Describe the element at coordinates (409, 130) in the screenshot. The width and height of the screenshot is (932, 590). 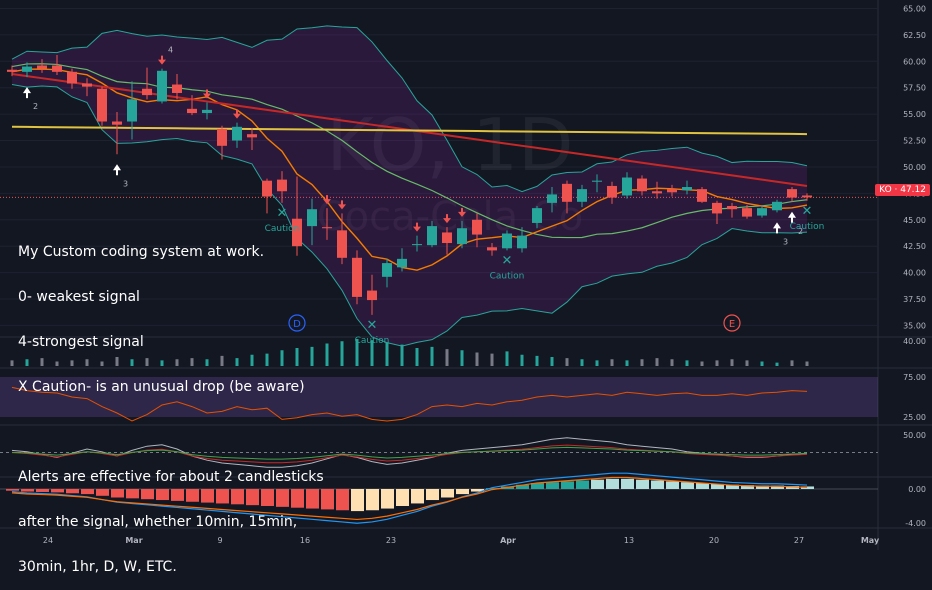
I see `ma-yellow` at that location.